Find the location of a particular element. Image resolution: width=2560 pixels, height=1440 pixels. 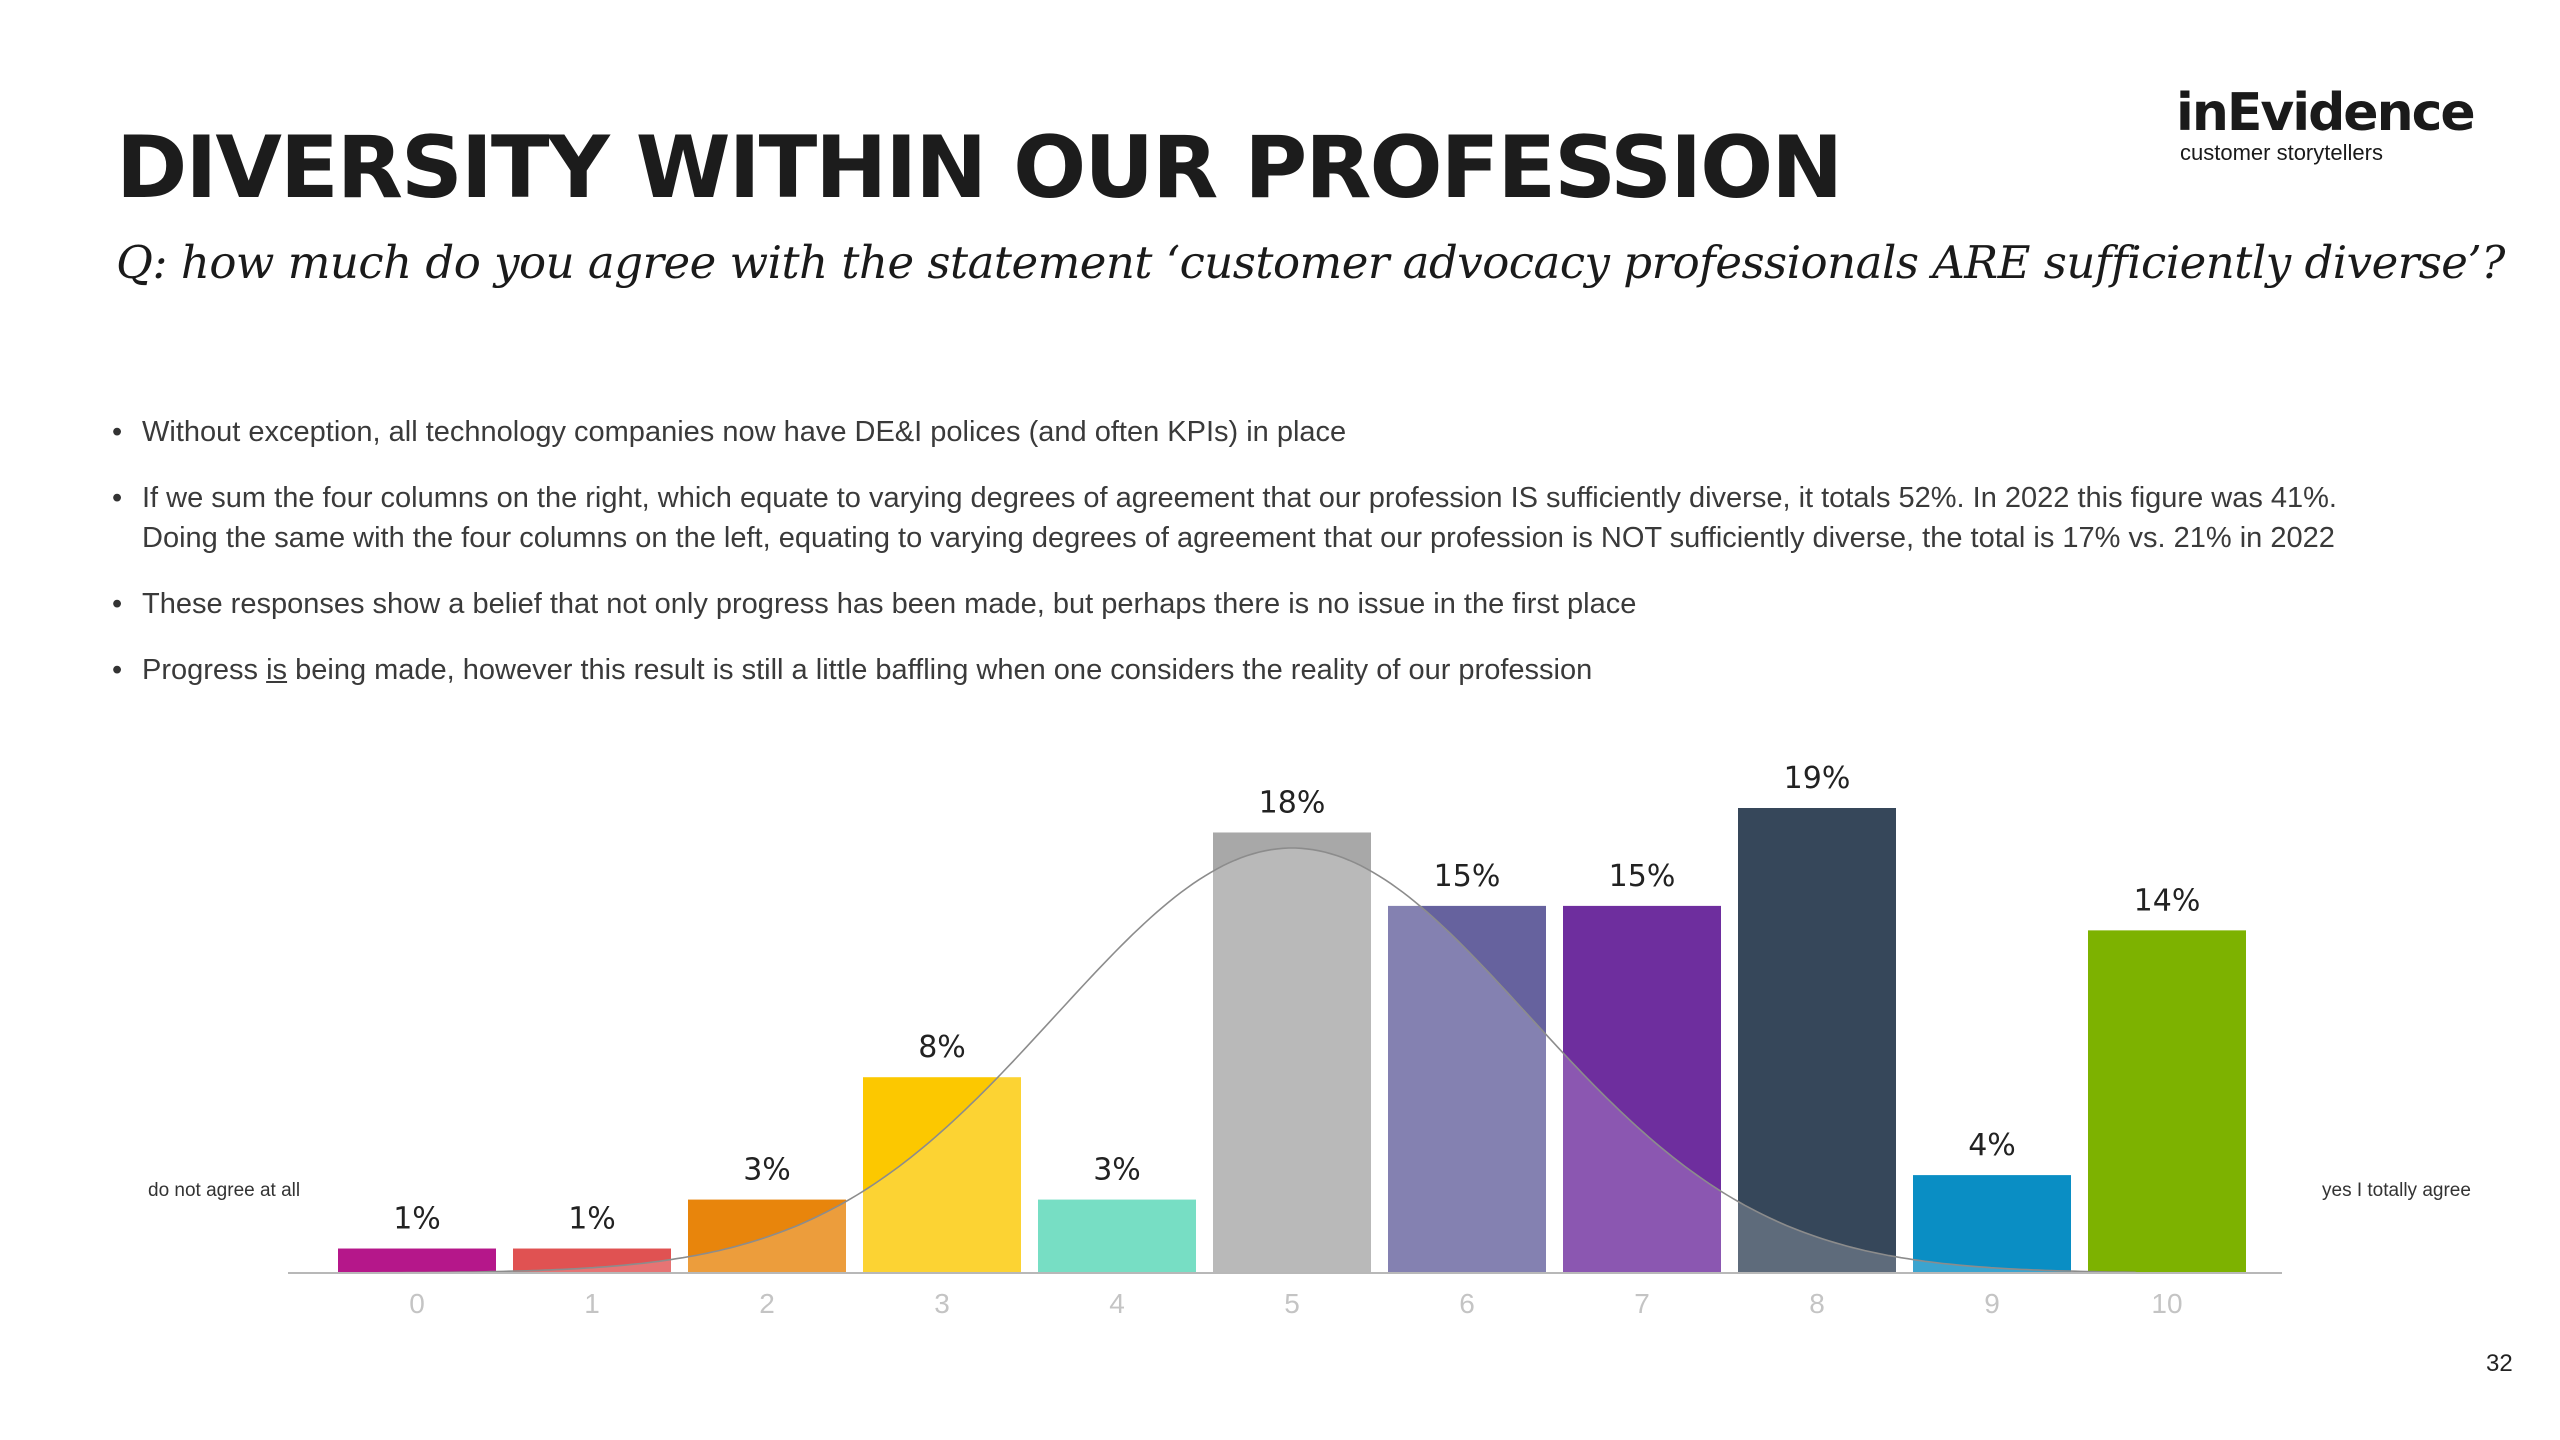

inevidence-logo: inEvidence customer storytellers is located at coordinates (2326, 125).